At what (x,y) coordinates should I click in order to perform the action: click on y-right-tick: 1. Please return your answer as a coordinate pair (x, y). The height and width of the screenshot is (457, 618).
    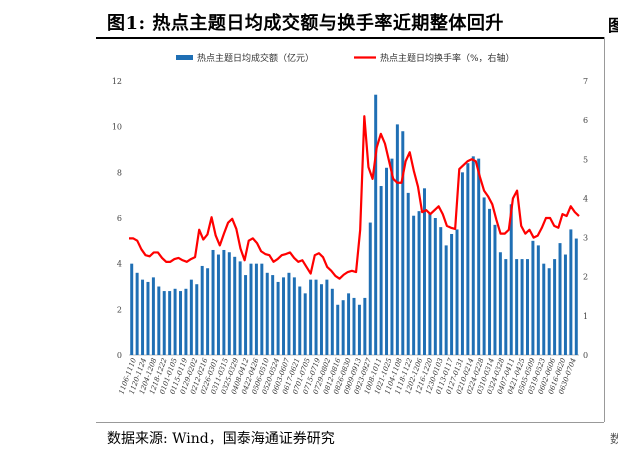
    Looking at the image, I should click on (585, 316).